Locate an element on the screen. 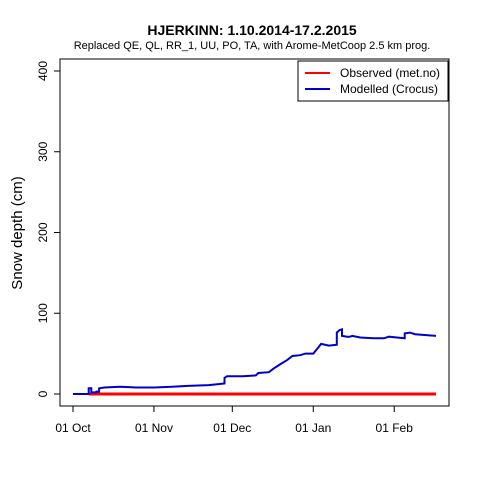 The image size is (480, 480). y-tick-label: 300 is located at coordinates (43, 151).